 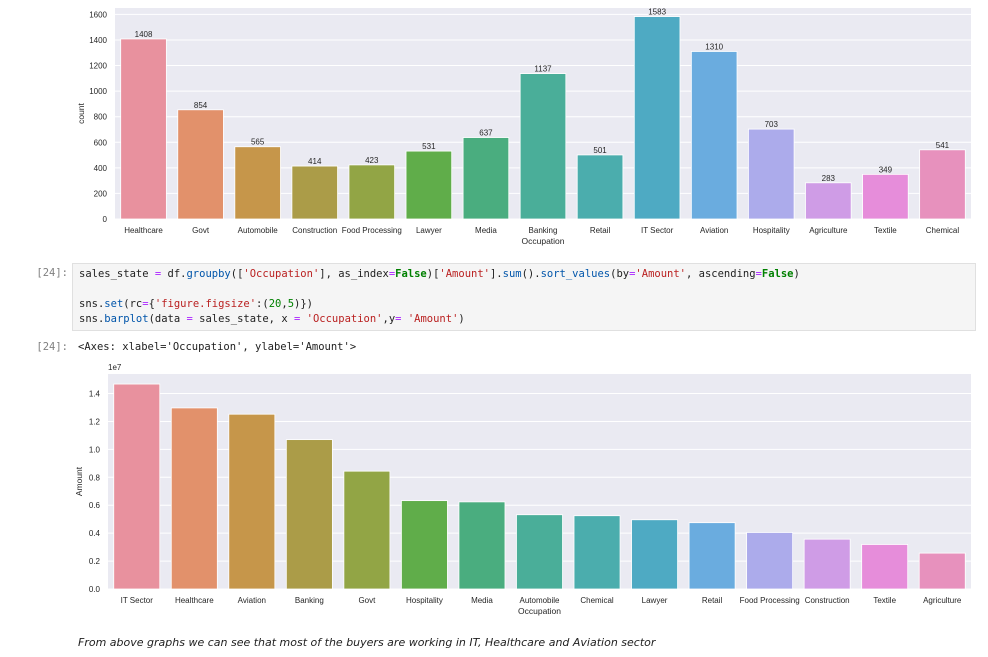 What do you see at coordinates (144, 34) in the screenshot?
I see `bar-value-label: 1408` at bounding box center [144, 34].